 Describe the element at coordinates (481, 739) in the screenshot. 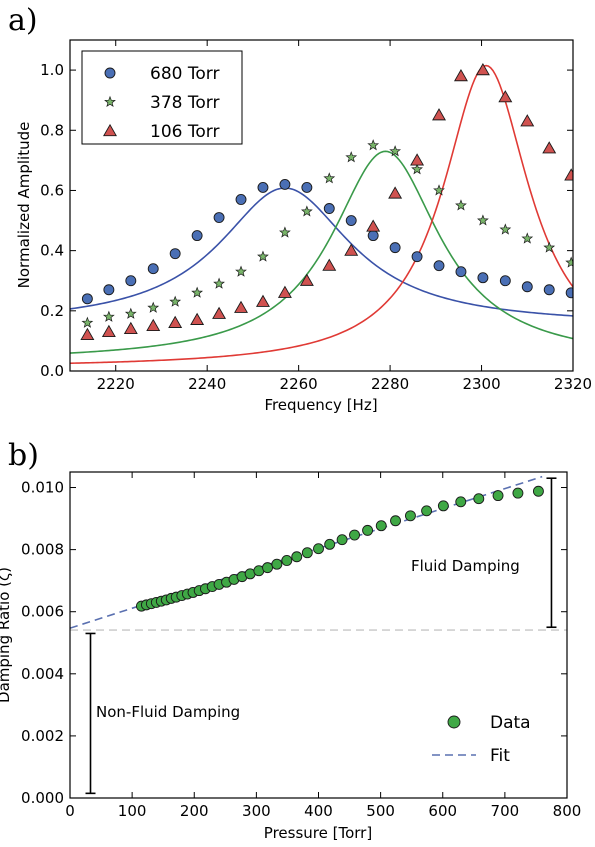

I see `panel-b-legend: Data Fit` at that location.